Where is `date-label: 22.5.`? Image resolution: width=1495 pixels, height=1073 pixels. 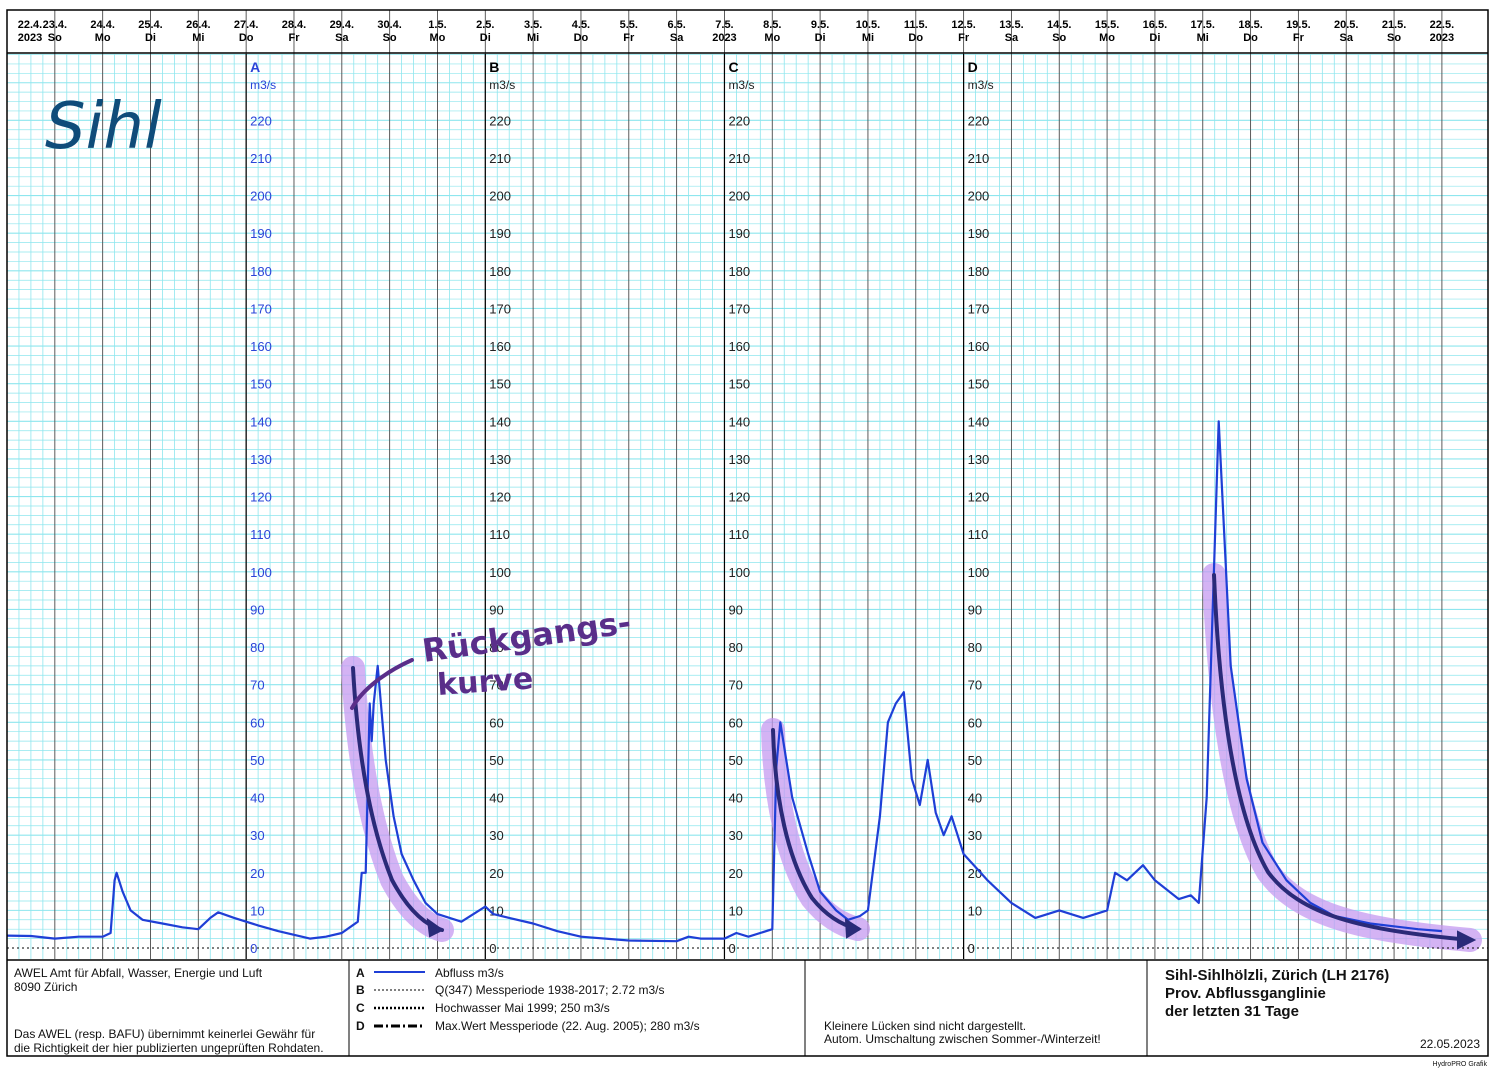
date-label: 22.5. is located at coordinates (1442, 25).